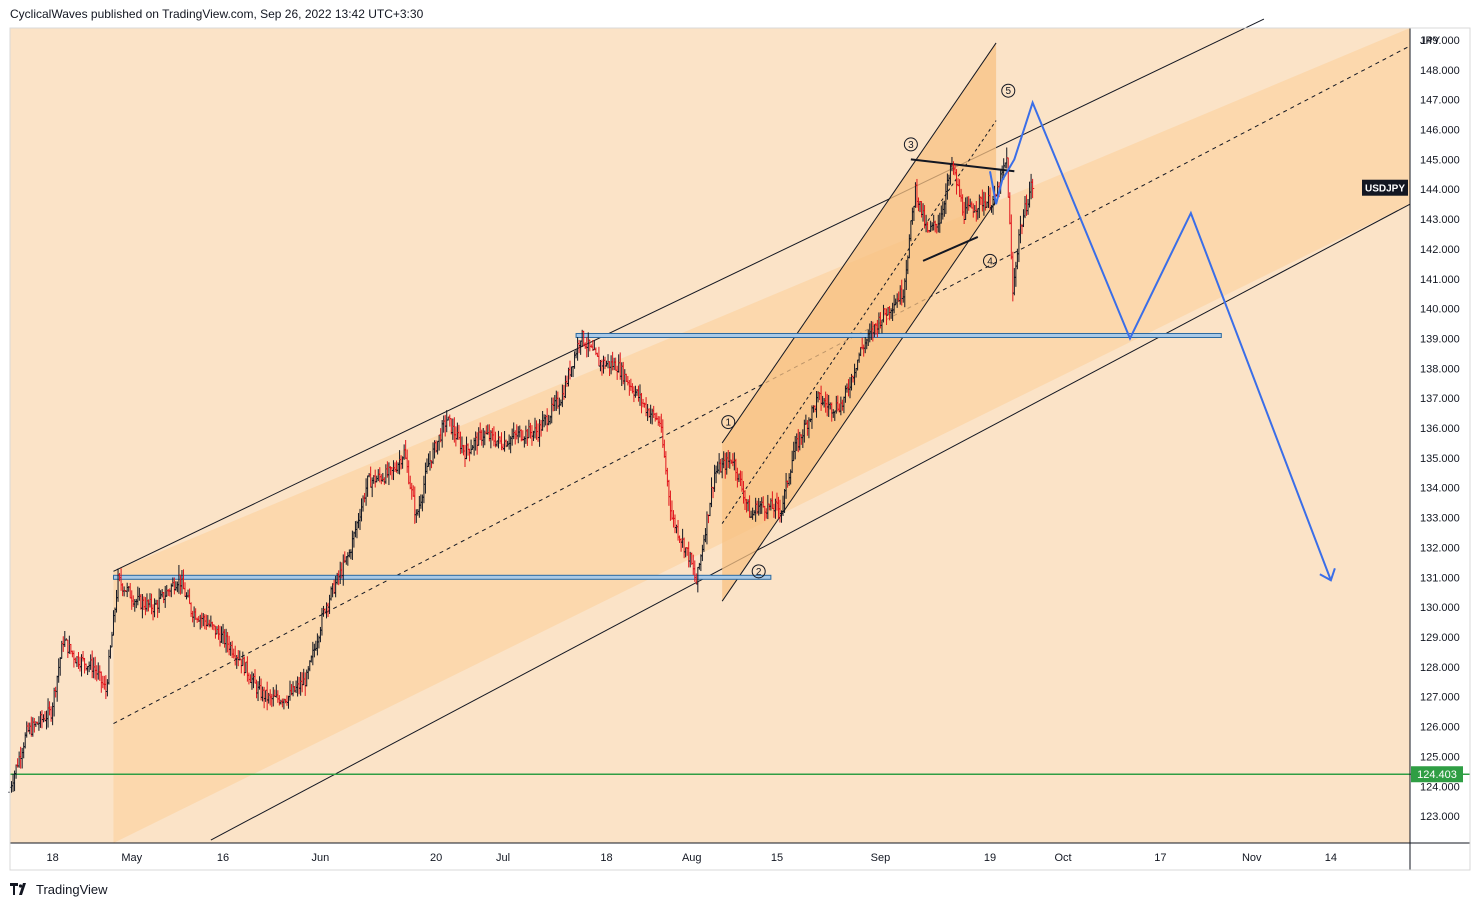 The image size is (1478, 912). I want to click on price-tick-label: 143.000, so click(1440, 220).